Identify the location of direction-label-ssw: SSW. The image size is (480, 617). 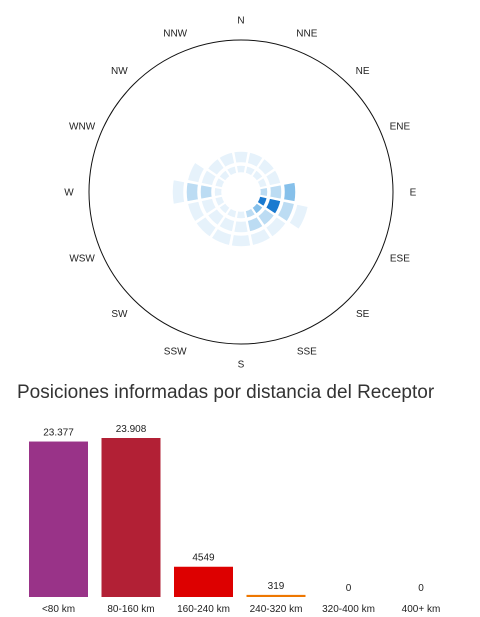
(175, 351).